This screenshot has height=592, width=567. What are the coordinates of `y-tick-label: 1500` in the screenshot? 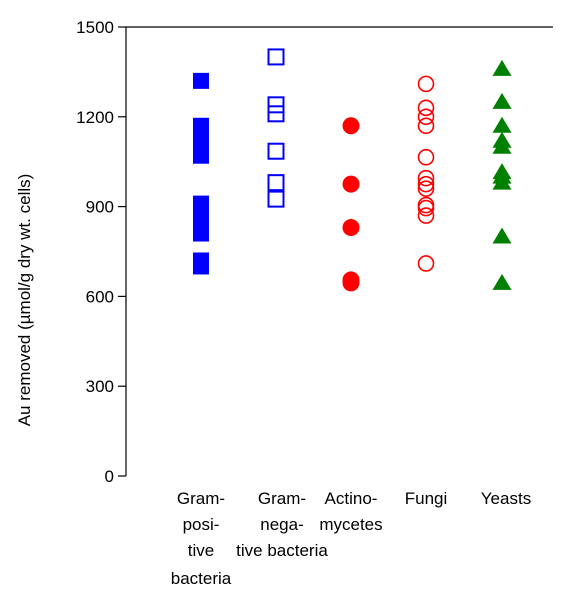 It's located at (95, 27).